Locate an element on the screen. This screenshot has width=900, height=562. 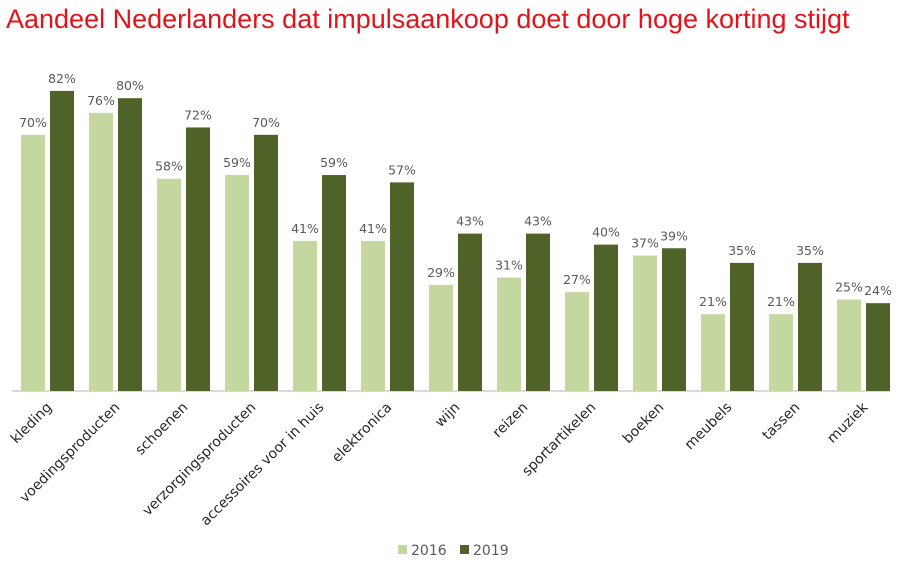
bar-2016-accessoires-voor-in-huis is located at coordinates (305, 315).